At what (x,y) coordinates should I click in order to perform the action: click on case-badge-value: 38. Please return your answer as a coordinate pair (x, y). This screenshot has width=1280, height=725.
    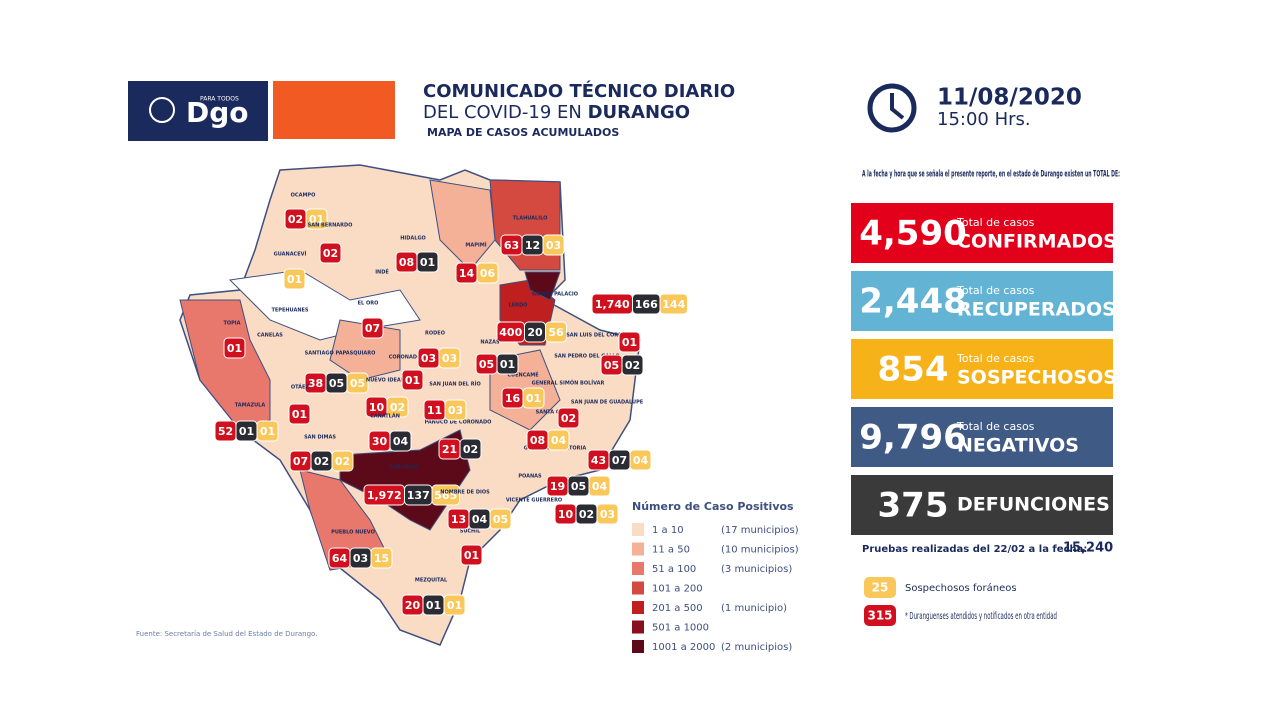
    Looking at the image, I should click on (315, 383).